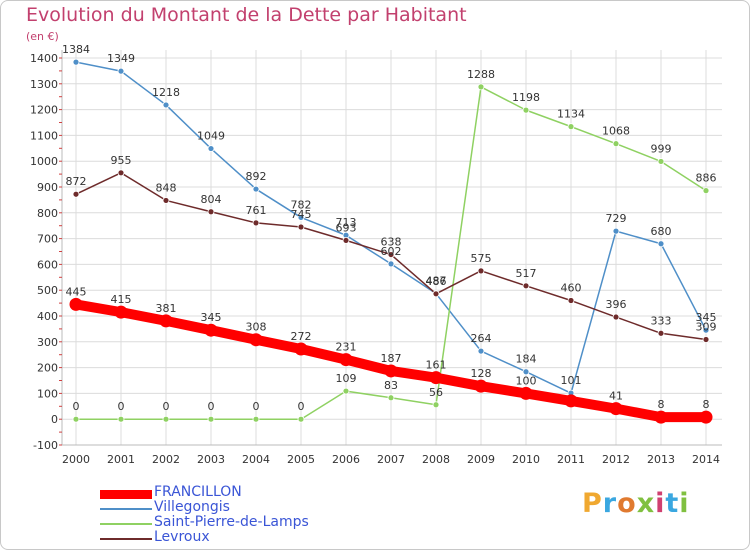 This screenshot has width=750, height=550. Describe the element at coordinates (661, 148) in the screenshot. I see `data-label: 999` at that location.